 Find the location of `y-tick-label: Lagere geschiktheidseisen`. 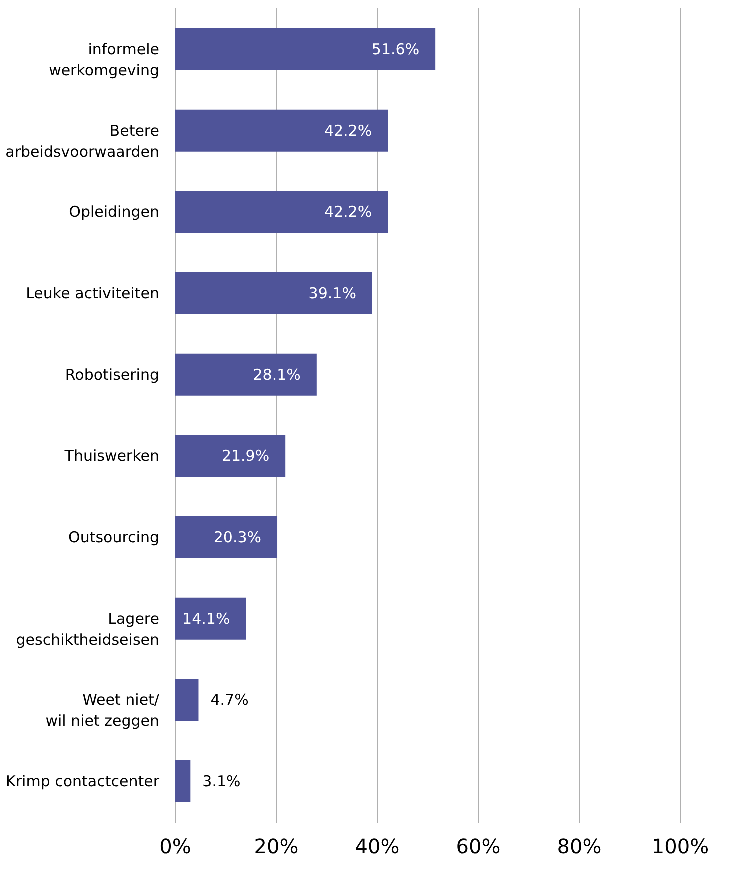

y-tick-label: Lagere geschiktheidseisen is located at coordinates (88, 629).